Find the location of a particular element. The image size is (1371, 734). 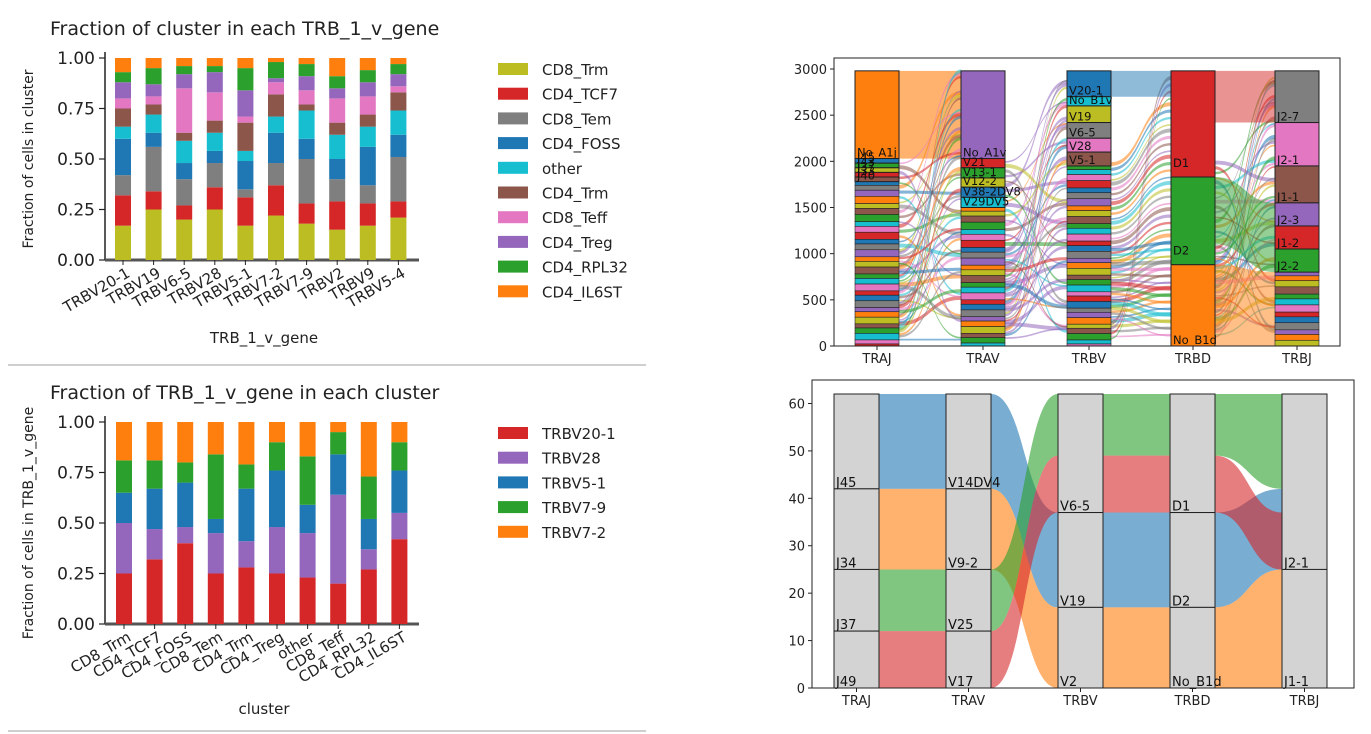

sankey-node-label: V6-5 is located at coordinates (1082, 132).